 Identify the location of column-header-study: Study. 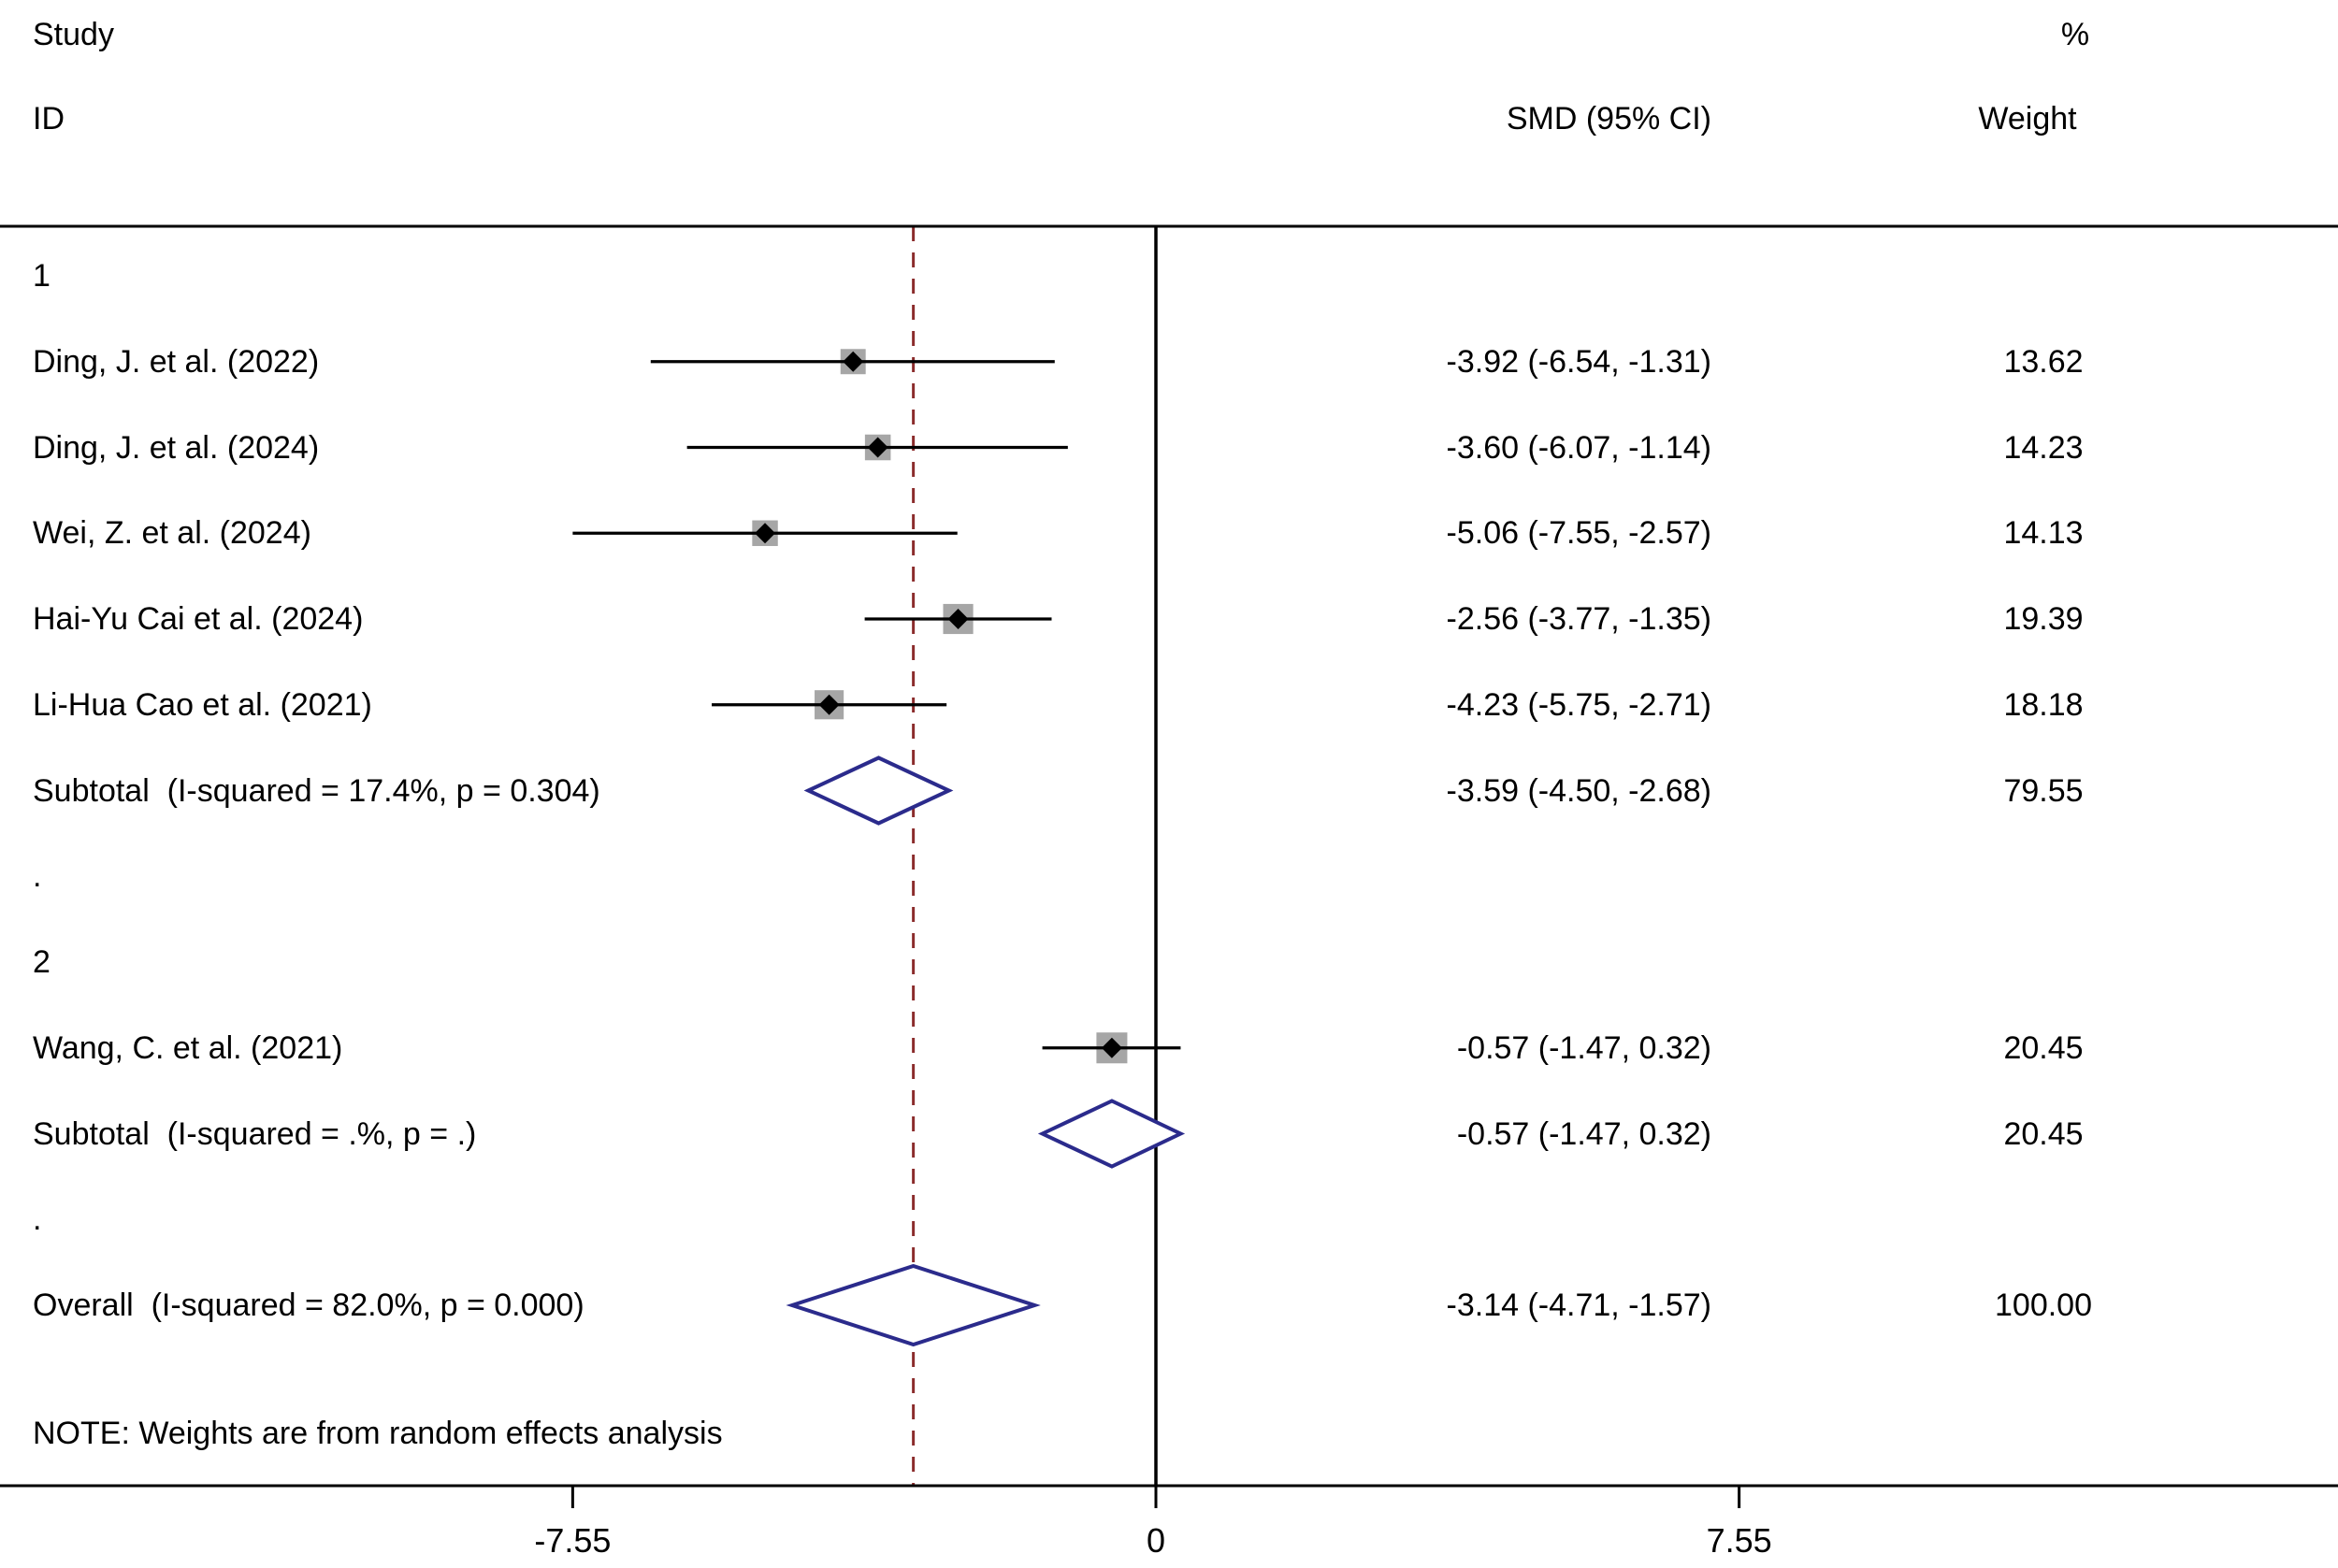
(73, 34).